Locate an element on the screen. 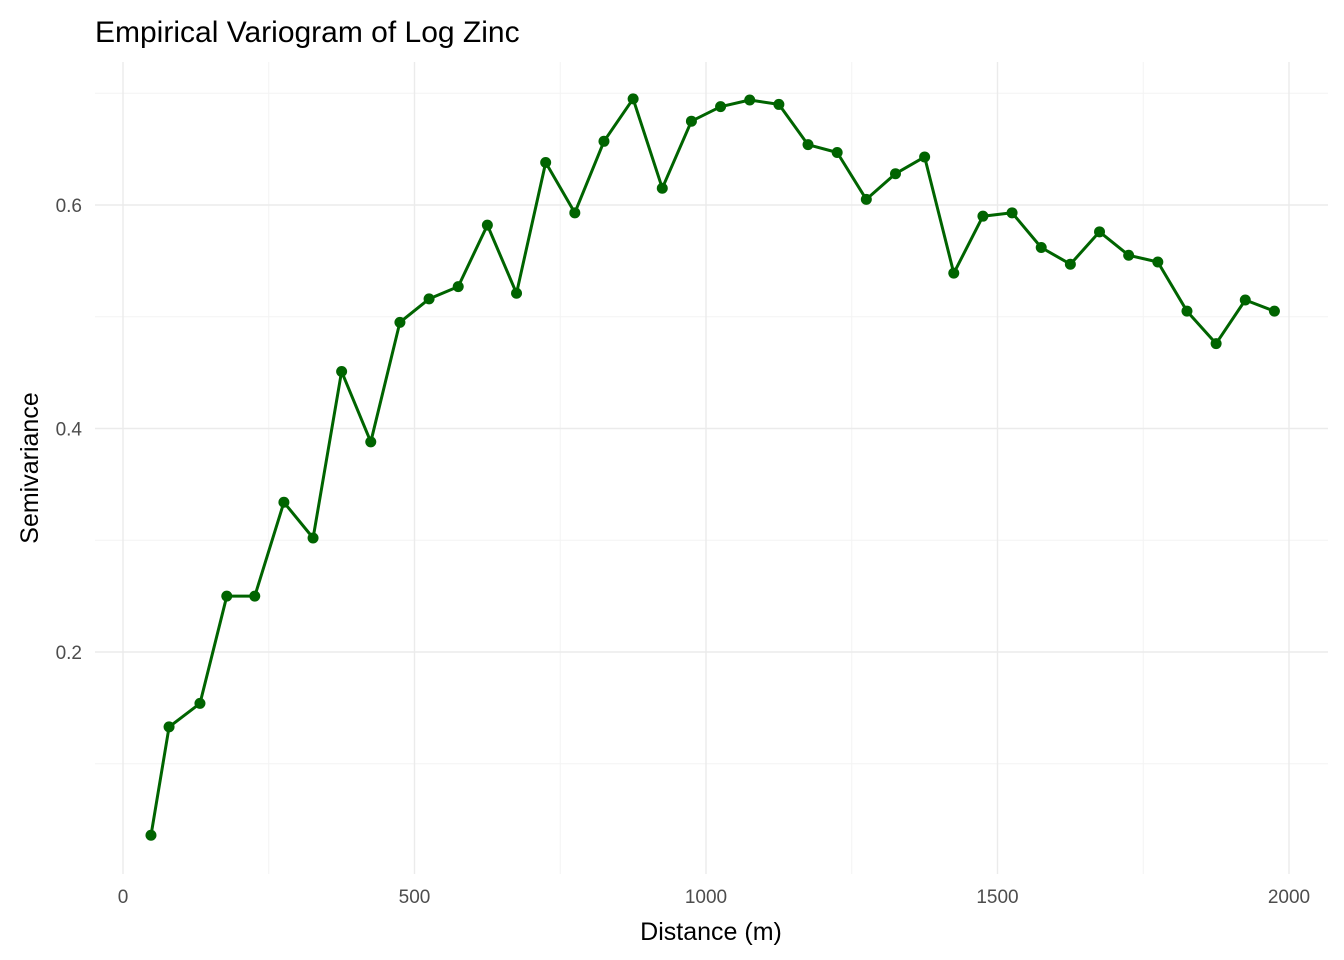 The image size is (1344, 960). y-tick-label: 0.2 is located at coordinates (69, 653).